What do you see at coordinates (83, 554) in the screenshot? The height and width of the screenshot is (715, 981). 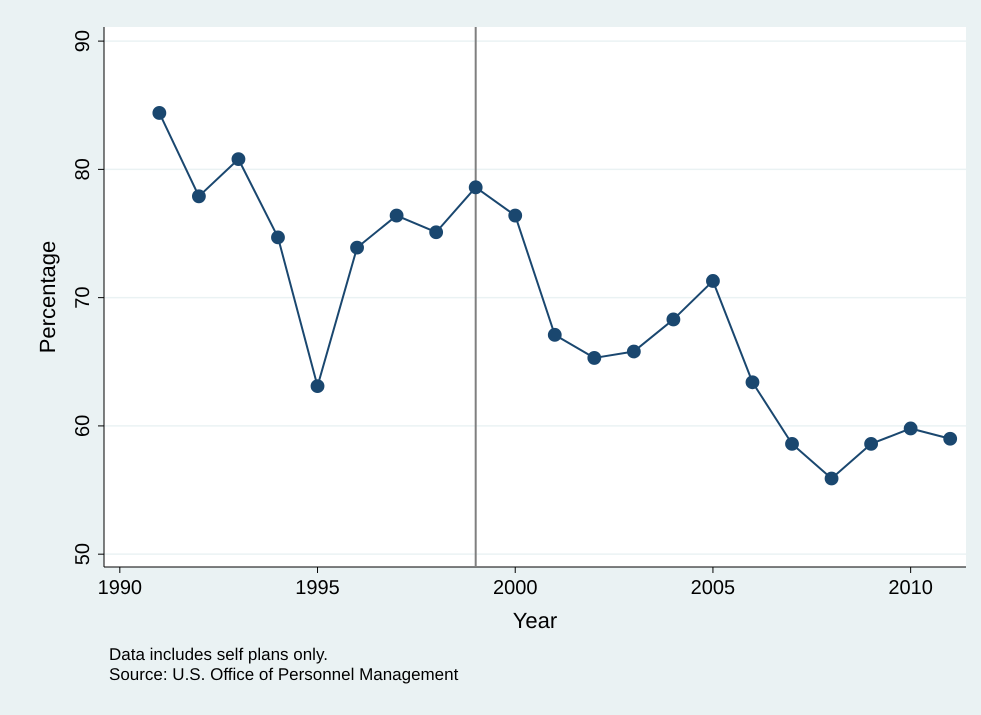 I see `y-tick-label: 50` at bounding box center [83, 554].